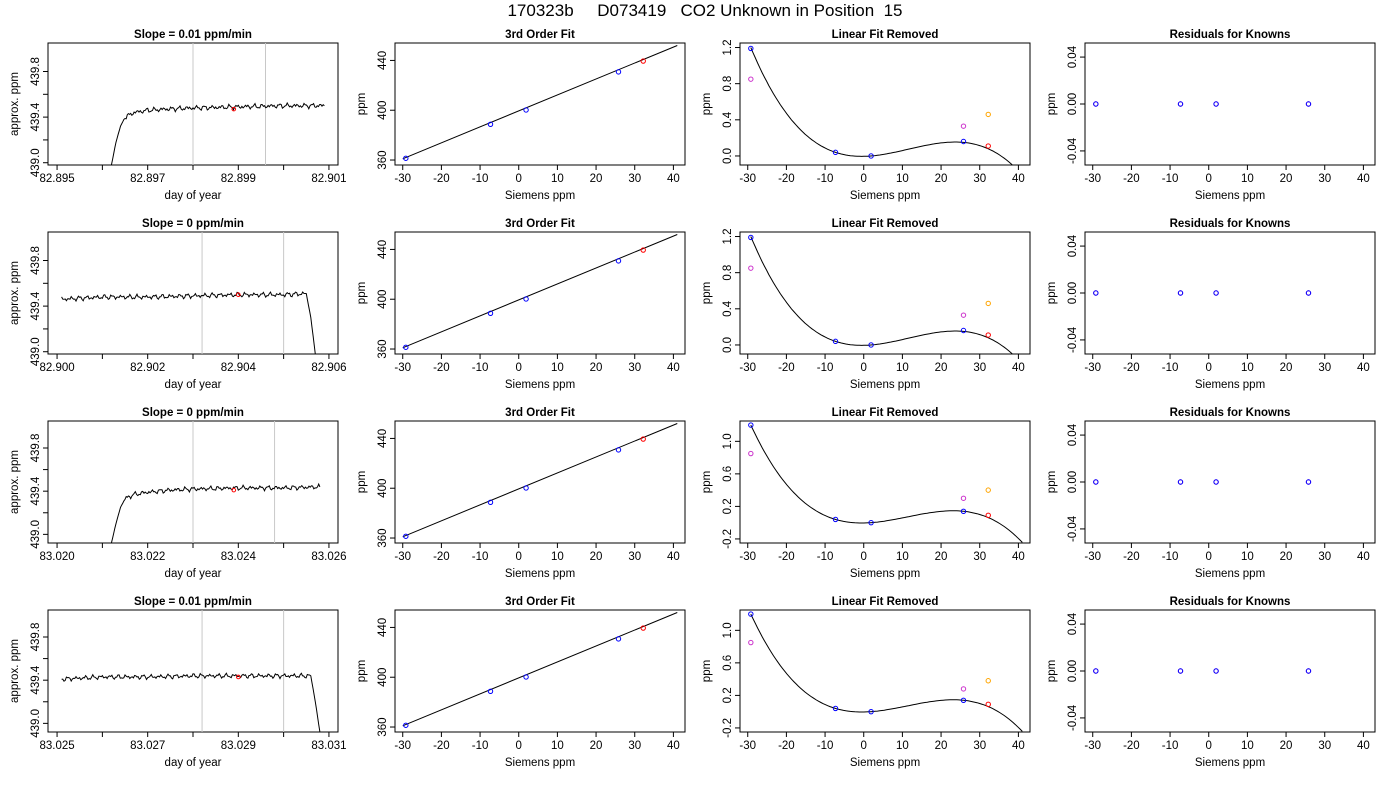 This screenshot has width=1400, height=800. Describe the element at coordinates (147, 746) in the screenshot. I see `x-tick-label: 83.027` at that location.